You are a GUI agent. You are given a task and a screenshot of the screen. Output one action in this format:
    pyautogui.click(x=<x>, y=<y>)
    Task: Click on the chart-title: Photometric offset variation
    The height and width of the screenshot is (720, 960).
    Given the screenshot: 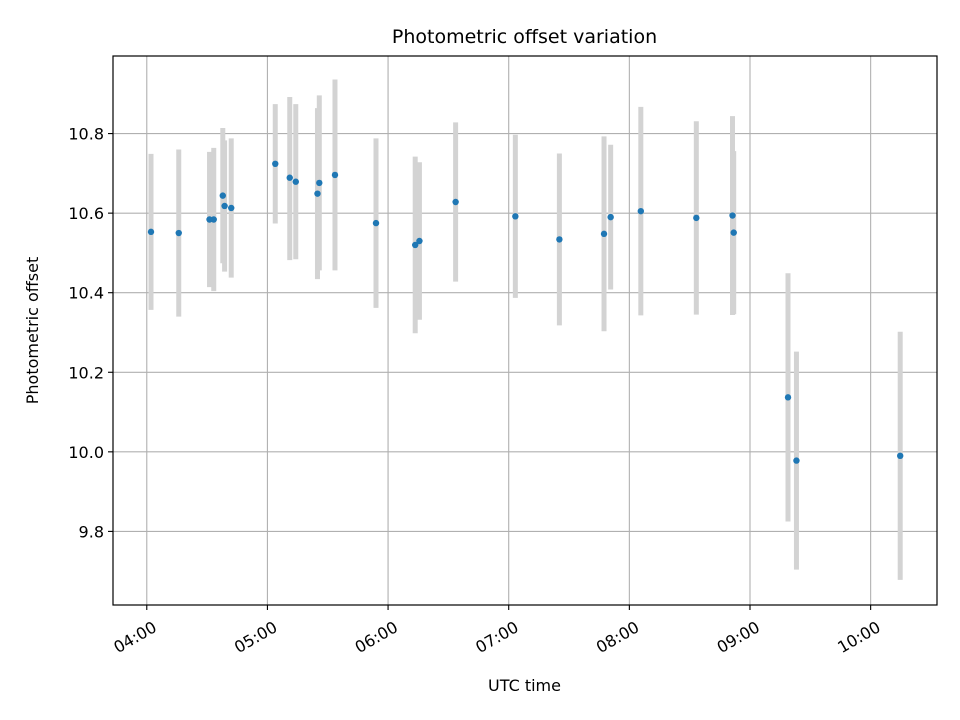 What is the action you would take?
    pyautogui.click(x=524, y=37)
    